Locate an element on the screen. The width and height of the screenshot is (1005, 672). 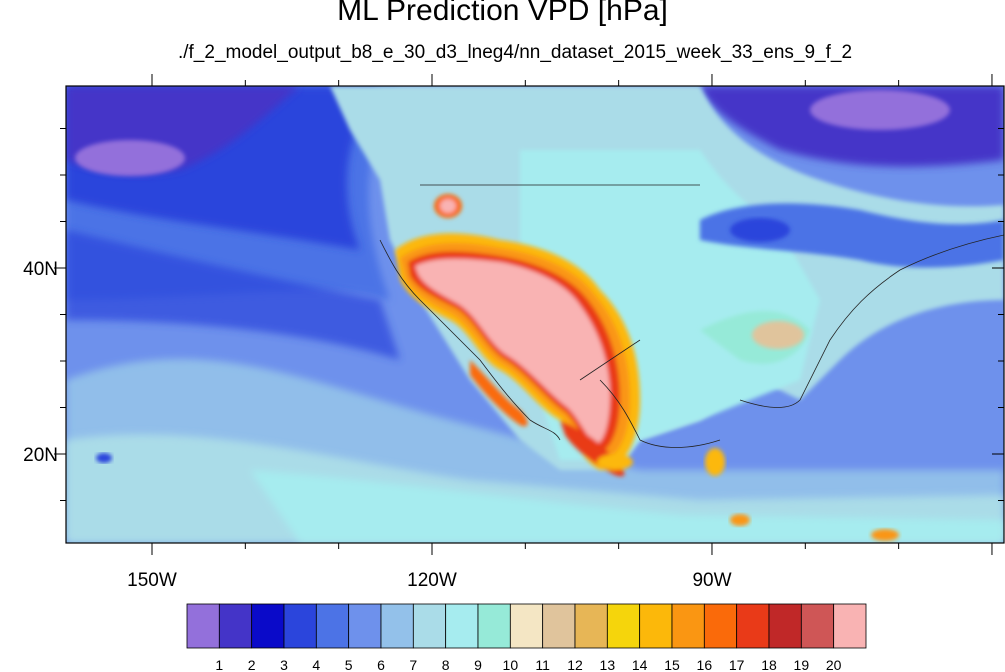
colorbar-label-14: 14 is located at coordinates (640, 664).